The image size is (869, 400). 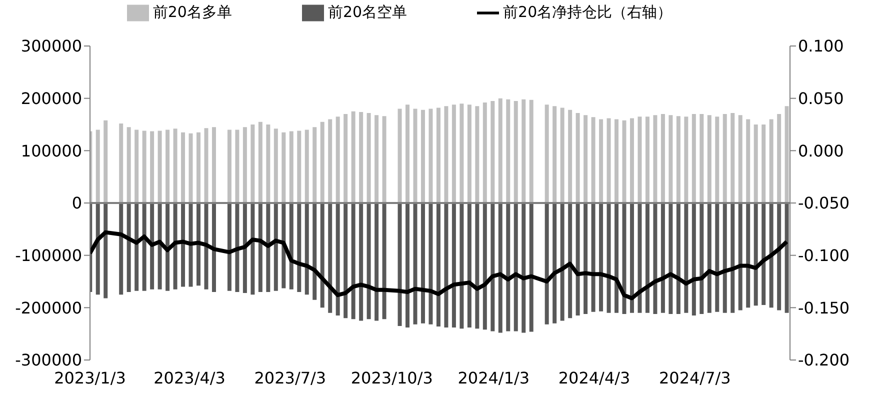 What do you see at coordinates (90, 378) in the screenshot?
I see `x-tick-label: 2023/1/3` at bounding box center [90, 378].